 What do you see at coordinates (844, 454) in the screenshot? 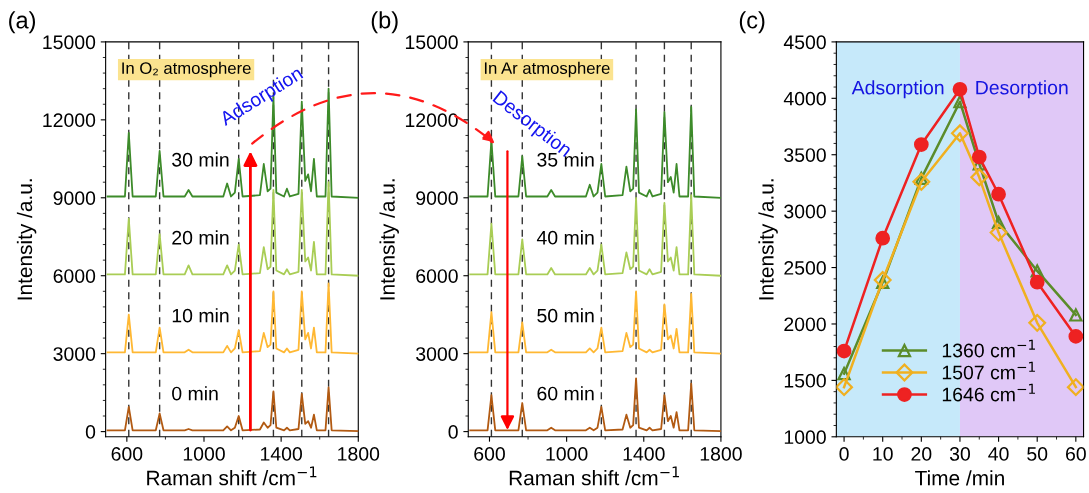
I see `x-tick-label: 0` at bounding box center [844, 454].